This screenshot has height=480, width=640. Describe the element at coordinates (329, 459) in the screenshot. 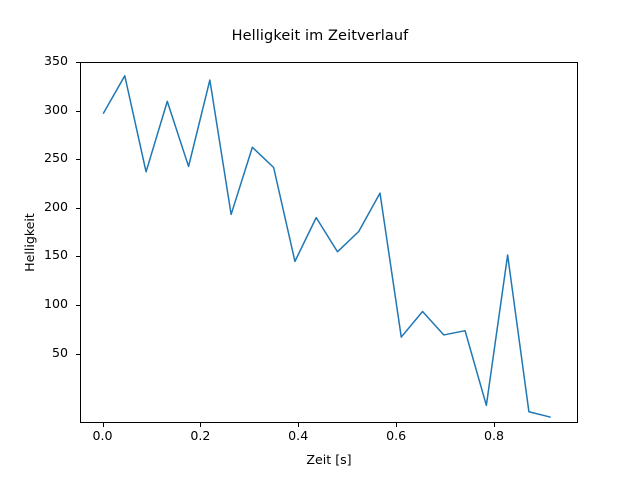

I see `x-axis-label: Zeit [s]` at that location.